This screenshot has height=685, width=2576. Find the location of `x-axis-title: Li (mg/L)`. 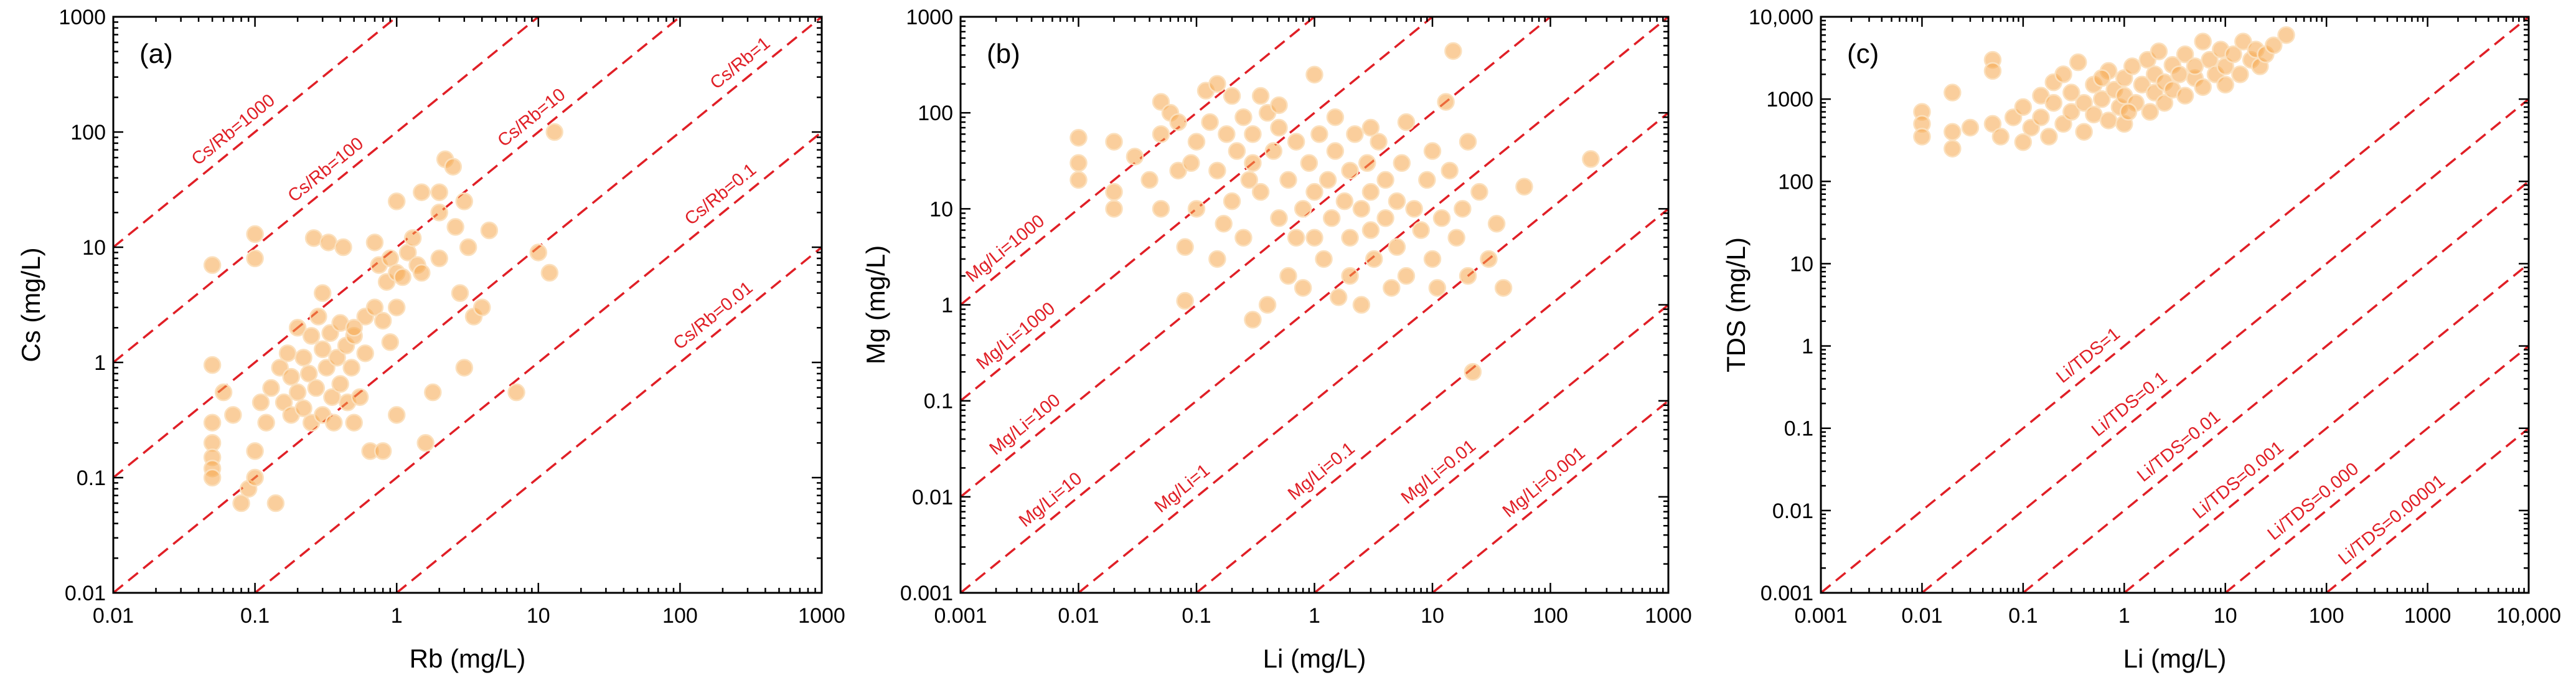

x-axis-title: Li (mg/L) is located at coordinates (1314, 658).